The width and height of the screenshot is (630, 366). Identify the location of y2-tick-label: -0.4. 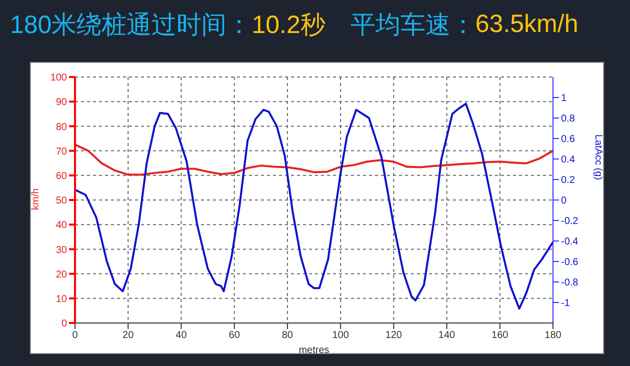
(570, 242).